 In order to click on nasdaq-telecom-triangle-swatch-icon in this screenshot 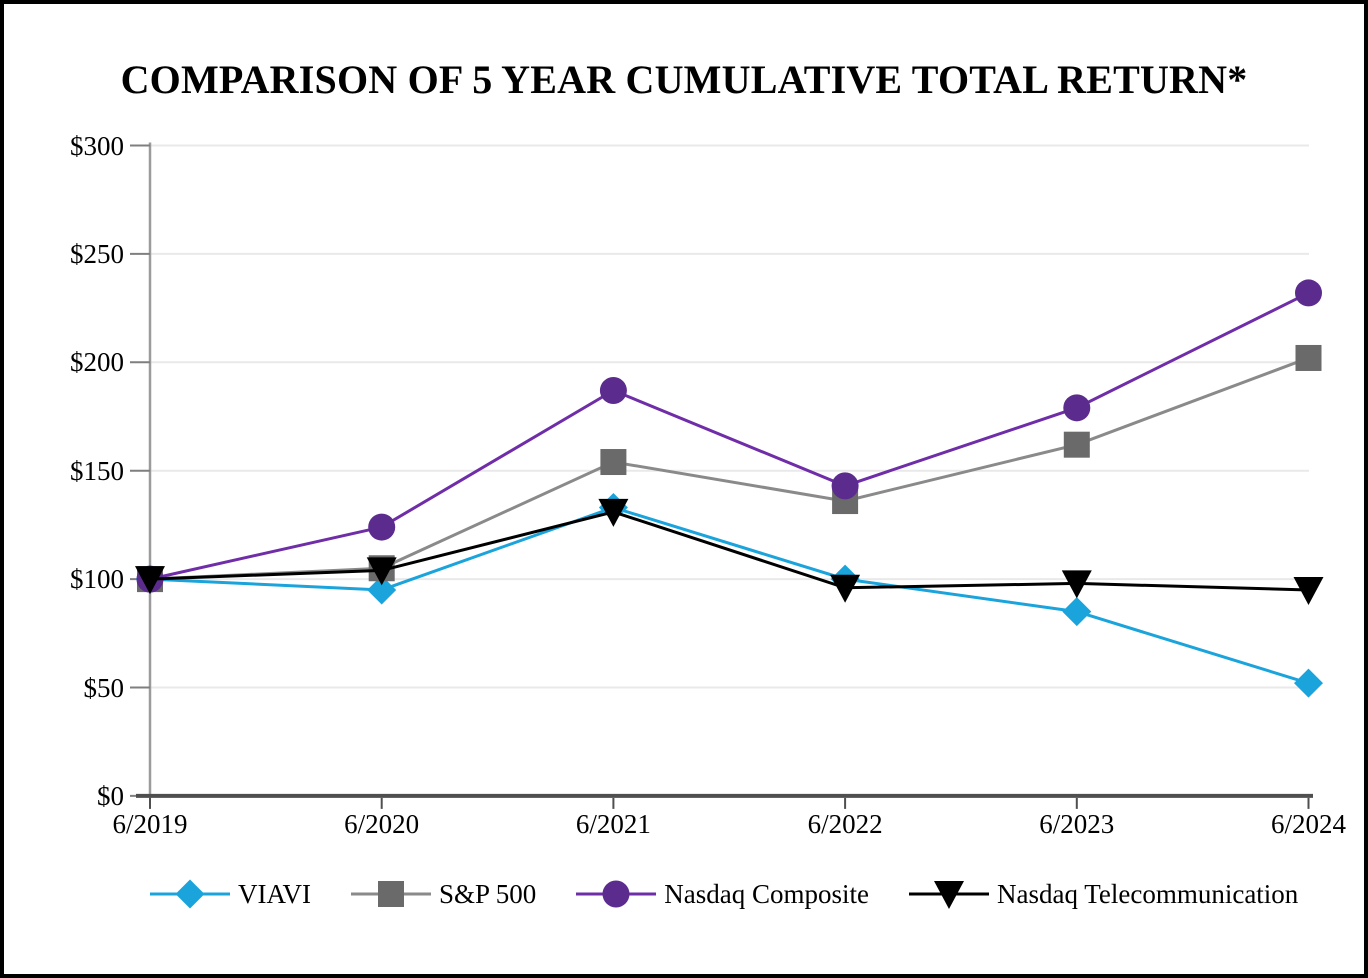, I will do `click(949, 894)`.